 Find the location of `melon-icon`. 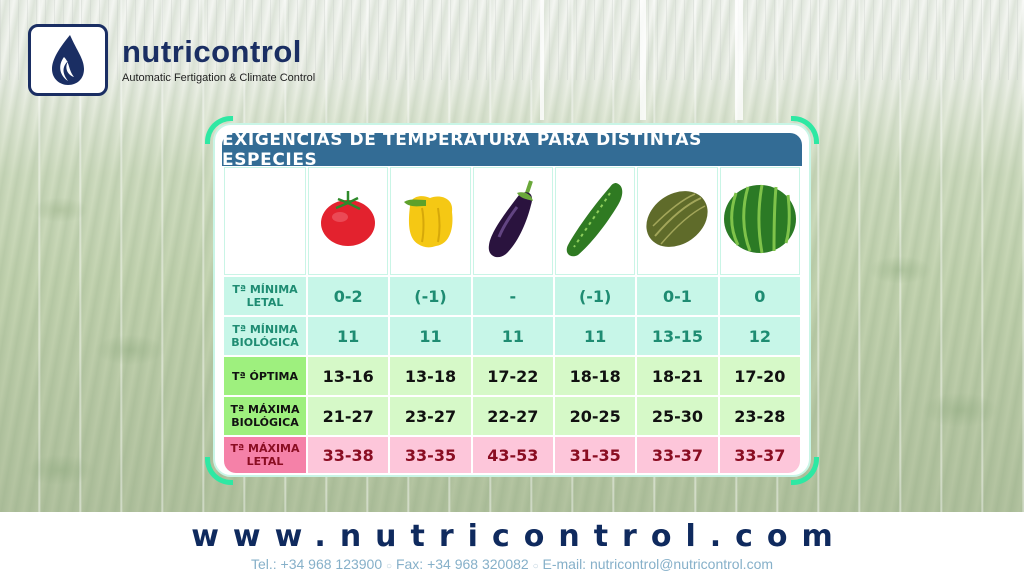

melon-icon is located at coordinates (677, 218).